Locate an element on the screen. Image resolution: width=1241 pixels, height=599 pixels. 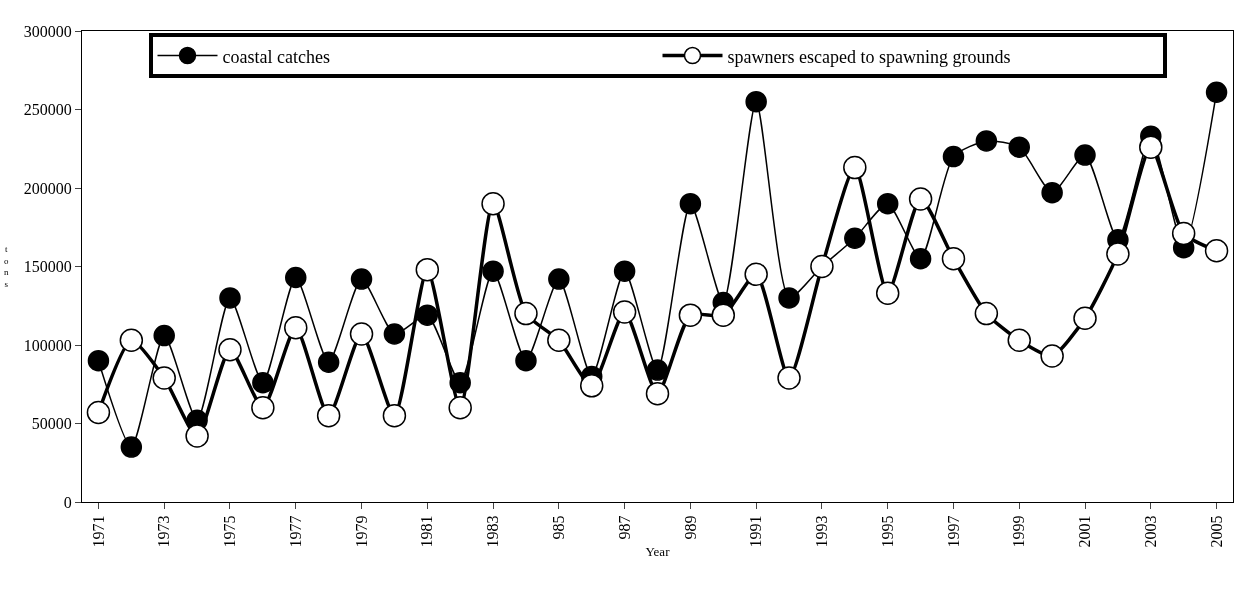
y-tick-label: 250000 is located at coordinates (47, 110).